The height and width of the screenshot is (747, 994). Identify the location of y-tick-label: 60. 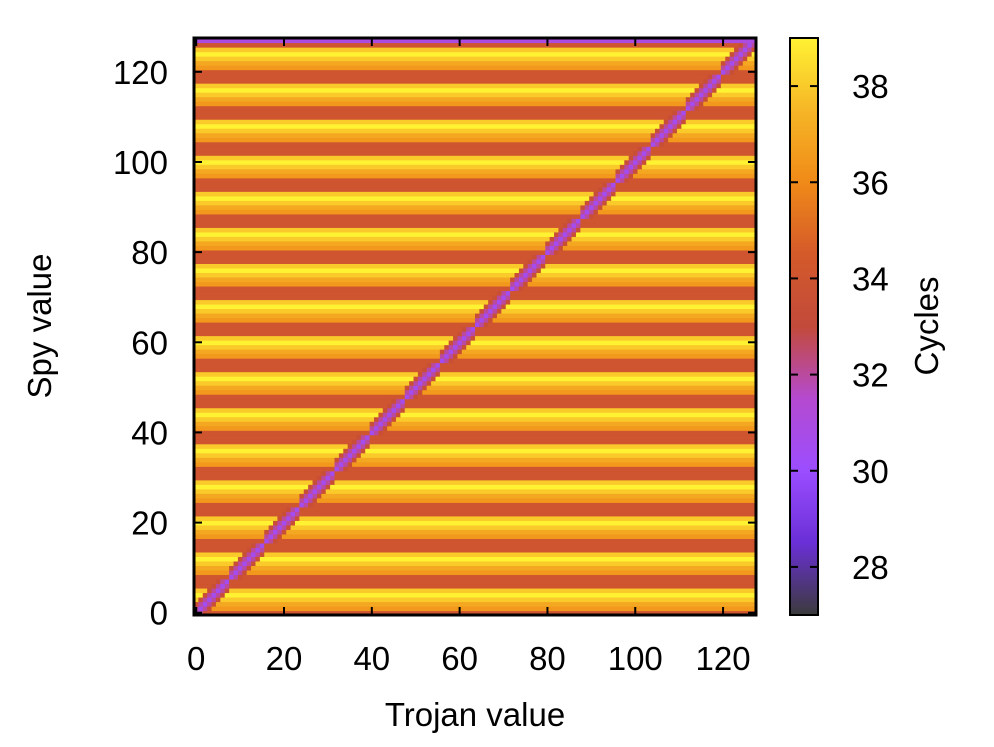
(149, 342).